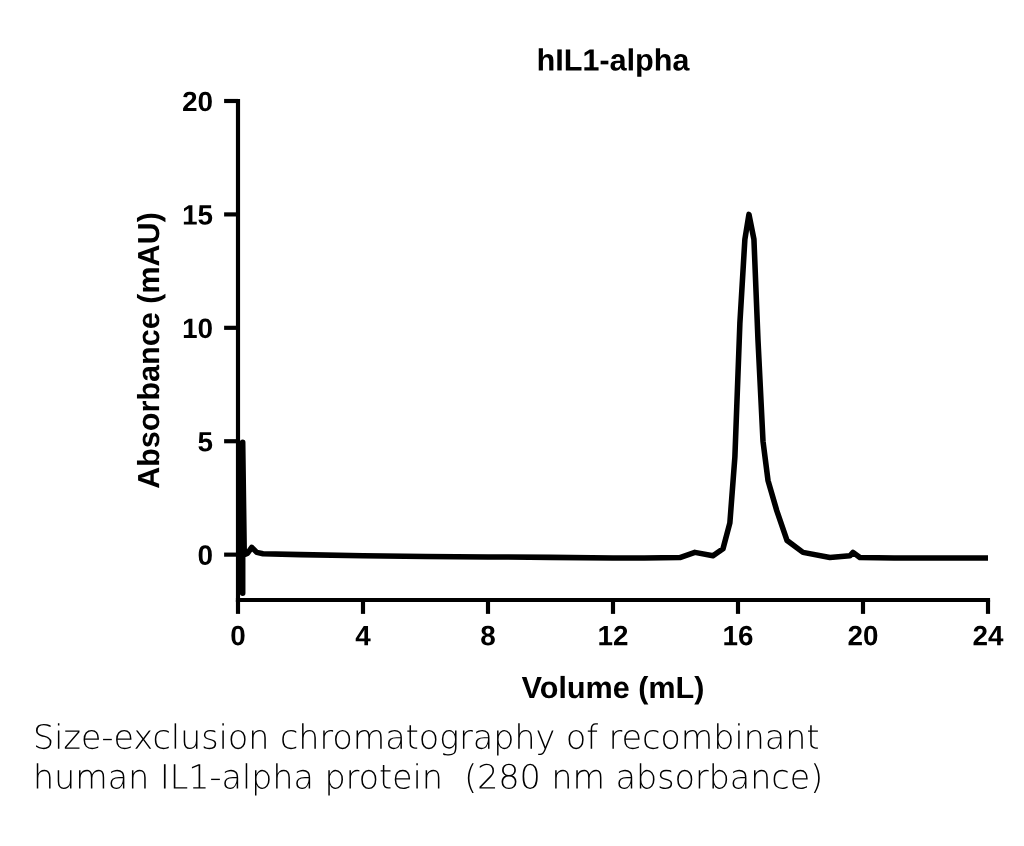 This screenshot has width=1024, height=846. Describe the element at coordinates (427, 759) in the screenshot. I see `text: Size-exclusion chromatography of recombinant human IL1-alpha protein (280 nm absorbance)` at that location.